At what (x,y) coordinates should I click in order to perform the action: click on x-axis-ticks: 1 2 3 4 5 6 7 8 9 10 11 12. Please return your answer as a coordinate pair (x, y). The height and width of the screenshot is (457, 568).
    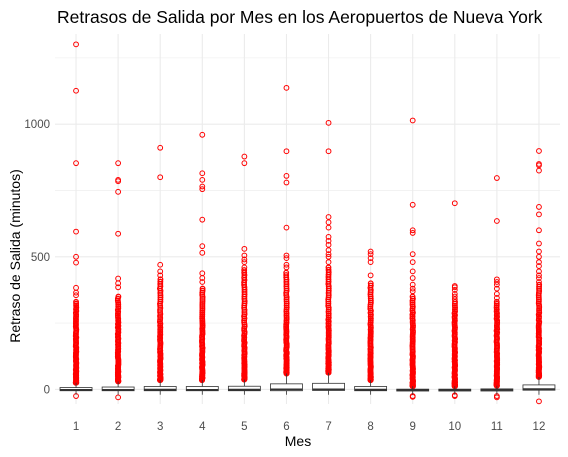
    Looking at the image, I should click on (309, 427).